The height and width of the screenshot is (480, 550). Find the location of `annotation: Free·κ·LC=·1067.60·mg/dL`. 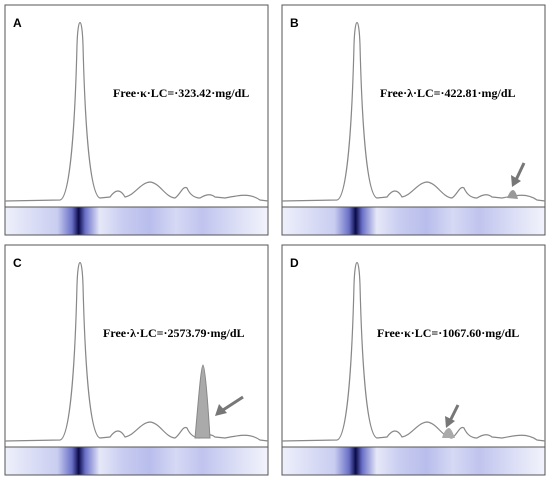

annotation: Free·κ·LC=·1067.60·mg/dL is located at coordinates (448, 333).